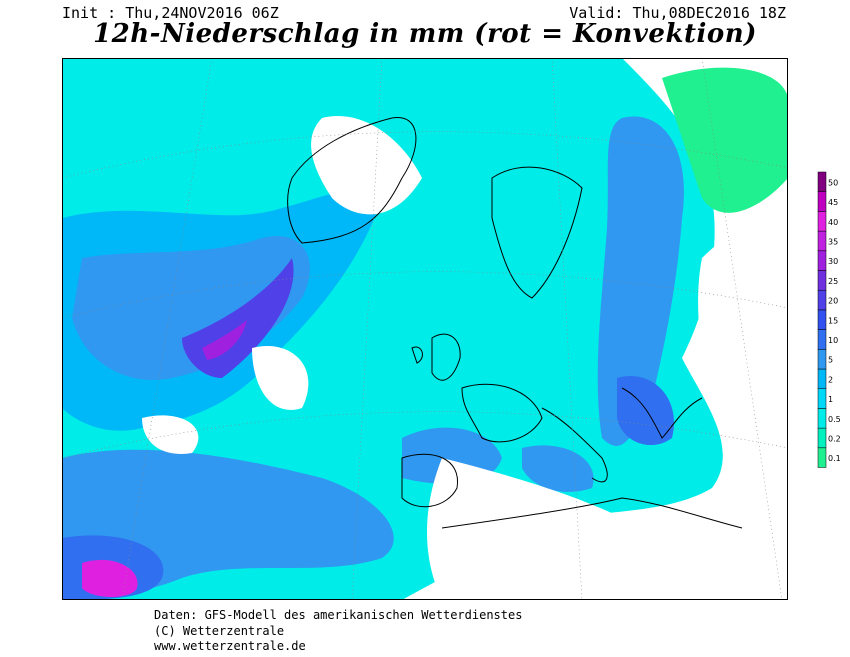 This screenshot has height=657, width=850. I want to click on footer-line: www.wetterzentrale.de, so click(230, 646).